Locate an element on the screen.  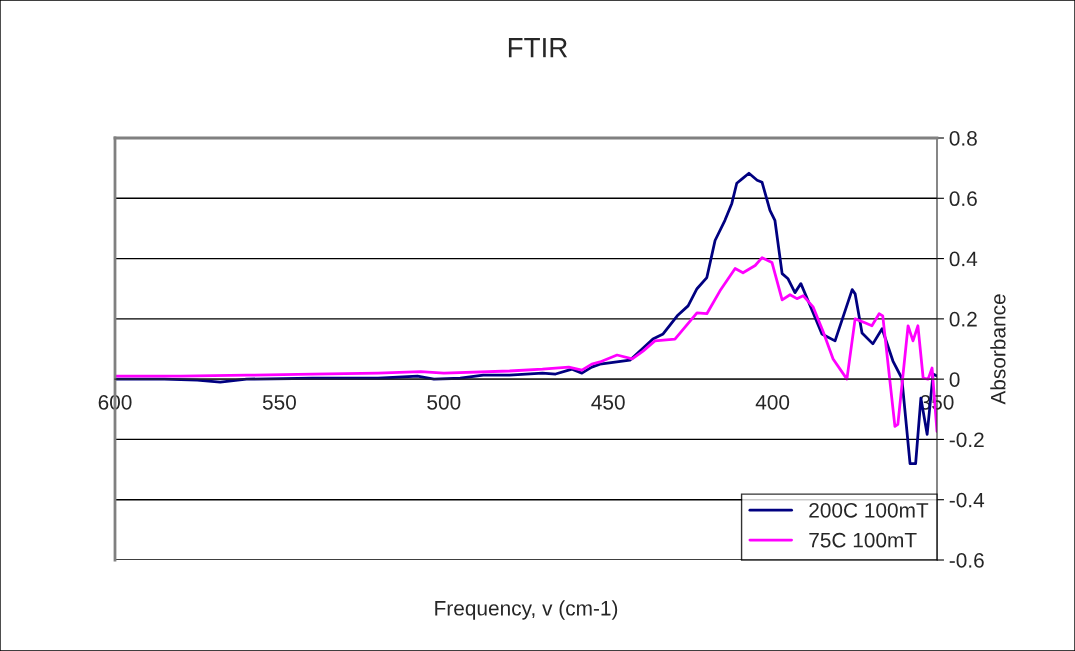
x-tick-label: 550 is located at coordinates (279, 402).